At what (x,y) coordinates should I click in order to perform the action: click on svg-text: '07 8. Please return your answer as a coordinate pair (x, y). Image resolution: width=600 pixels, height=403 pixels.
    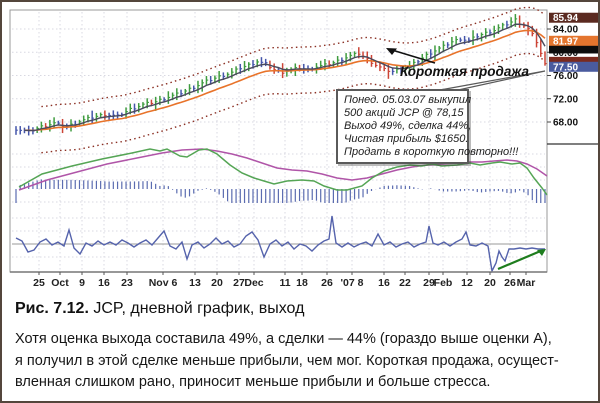
    Looking at the image, I should click on (352, 283).